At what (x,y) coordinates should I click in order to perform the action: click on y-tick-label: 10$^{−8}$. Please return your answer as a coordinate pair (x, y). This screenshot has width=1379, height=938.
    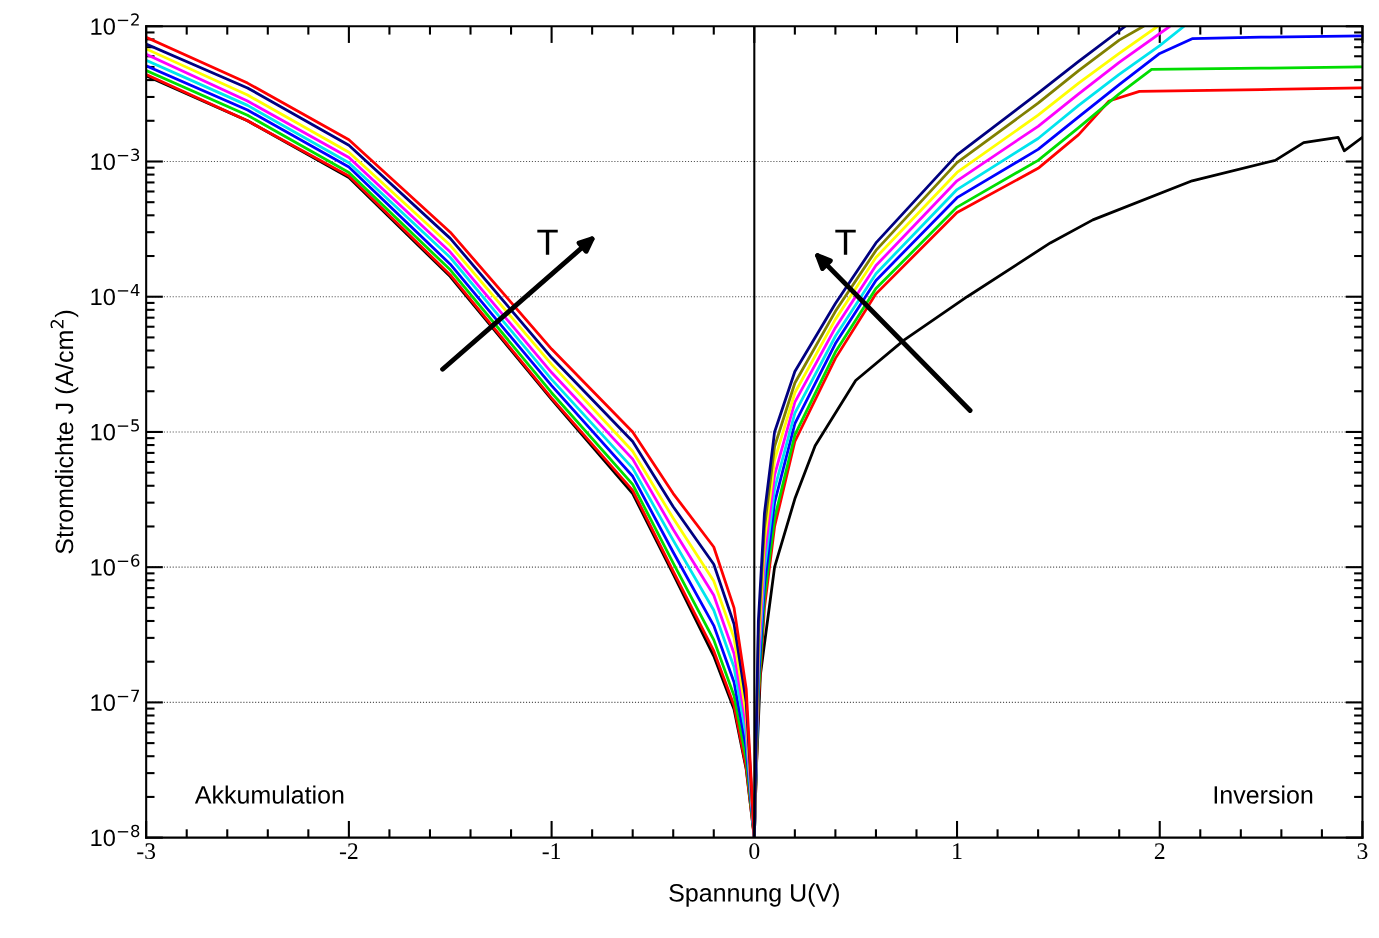
    Looking at the image, I should click on (115, 835).